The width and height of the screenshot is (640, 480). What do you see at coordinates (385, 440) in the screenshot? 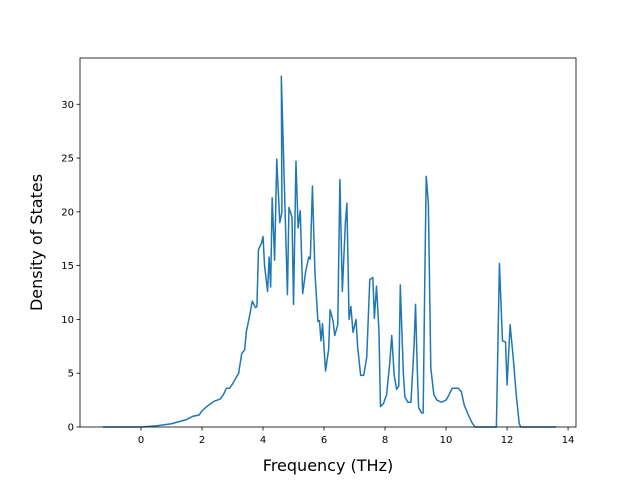
I see `x-tick-label: 8` at bounding box center [385, 440].